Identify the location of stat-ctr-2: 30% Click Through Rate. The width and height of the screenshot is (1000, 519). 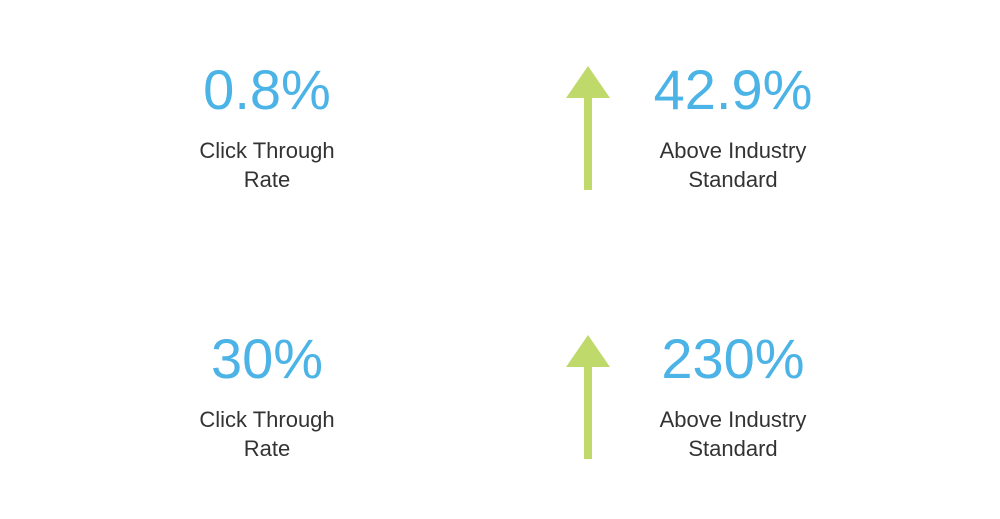
(267, 397).